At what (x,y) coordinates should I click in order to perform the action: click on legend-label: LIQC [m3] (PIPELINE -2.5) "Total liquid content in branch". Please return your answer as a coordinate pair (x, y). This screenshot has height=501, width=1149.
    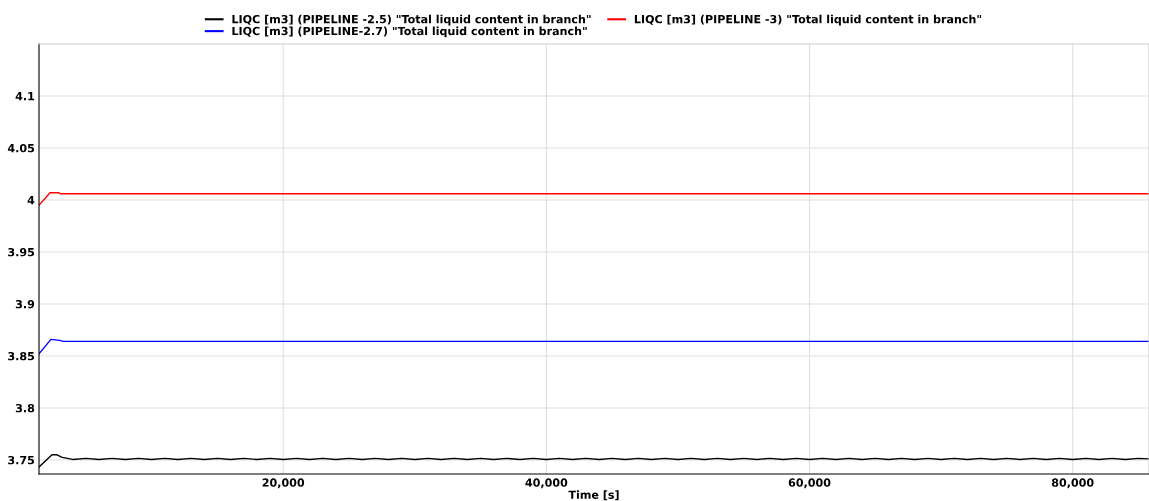
    Looking at the image, I should click on (411, 20).